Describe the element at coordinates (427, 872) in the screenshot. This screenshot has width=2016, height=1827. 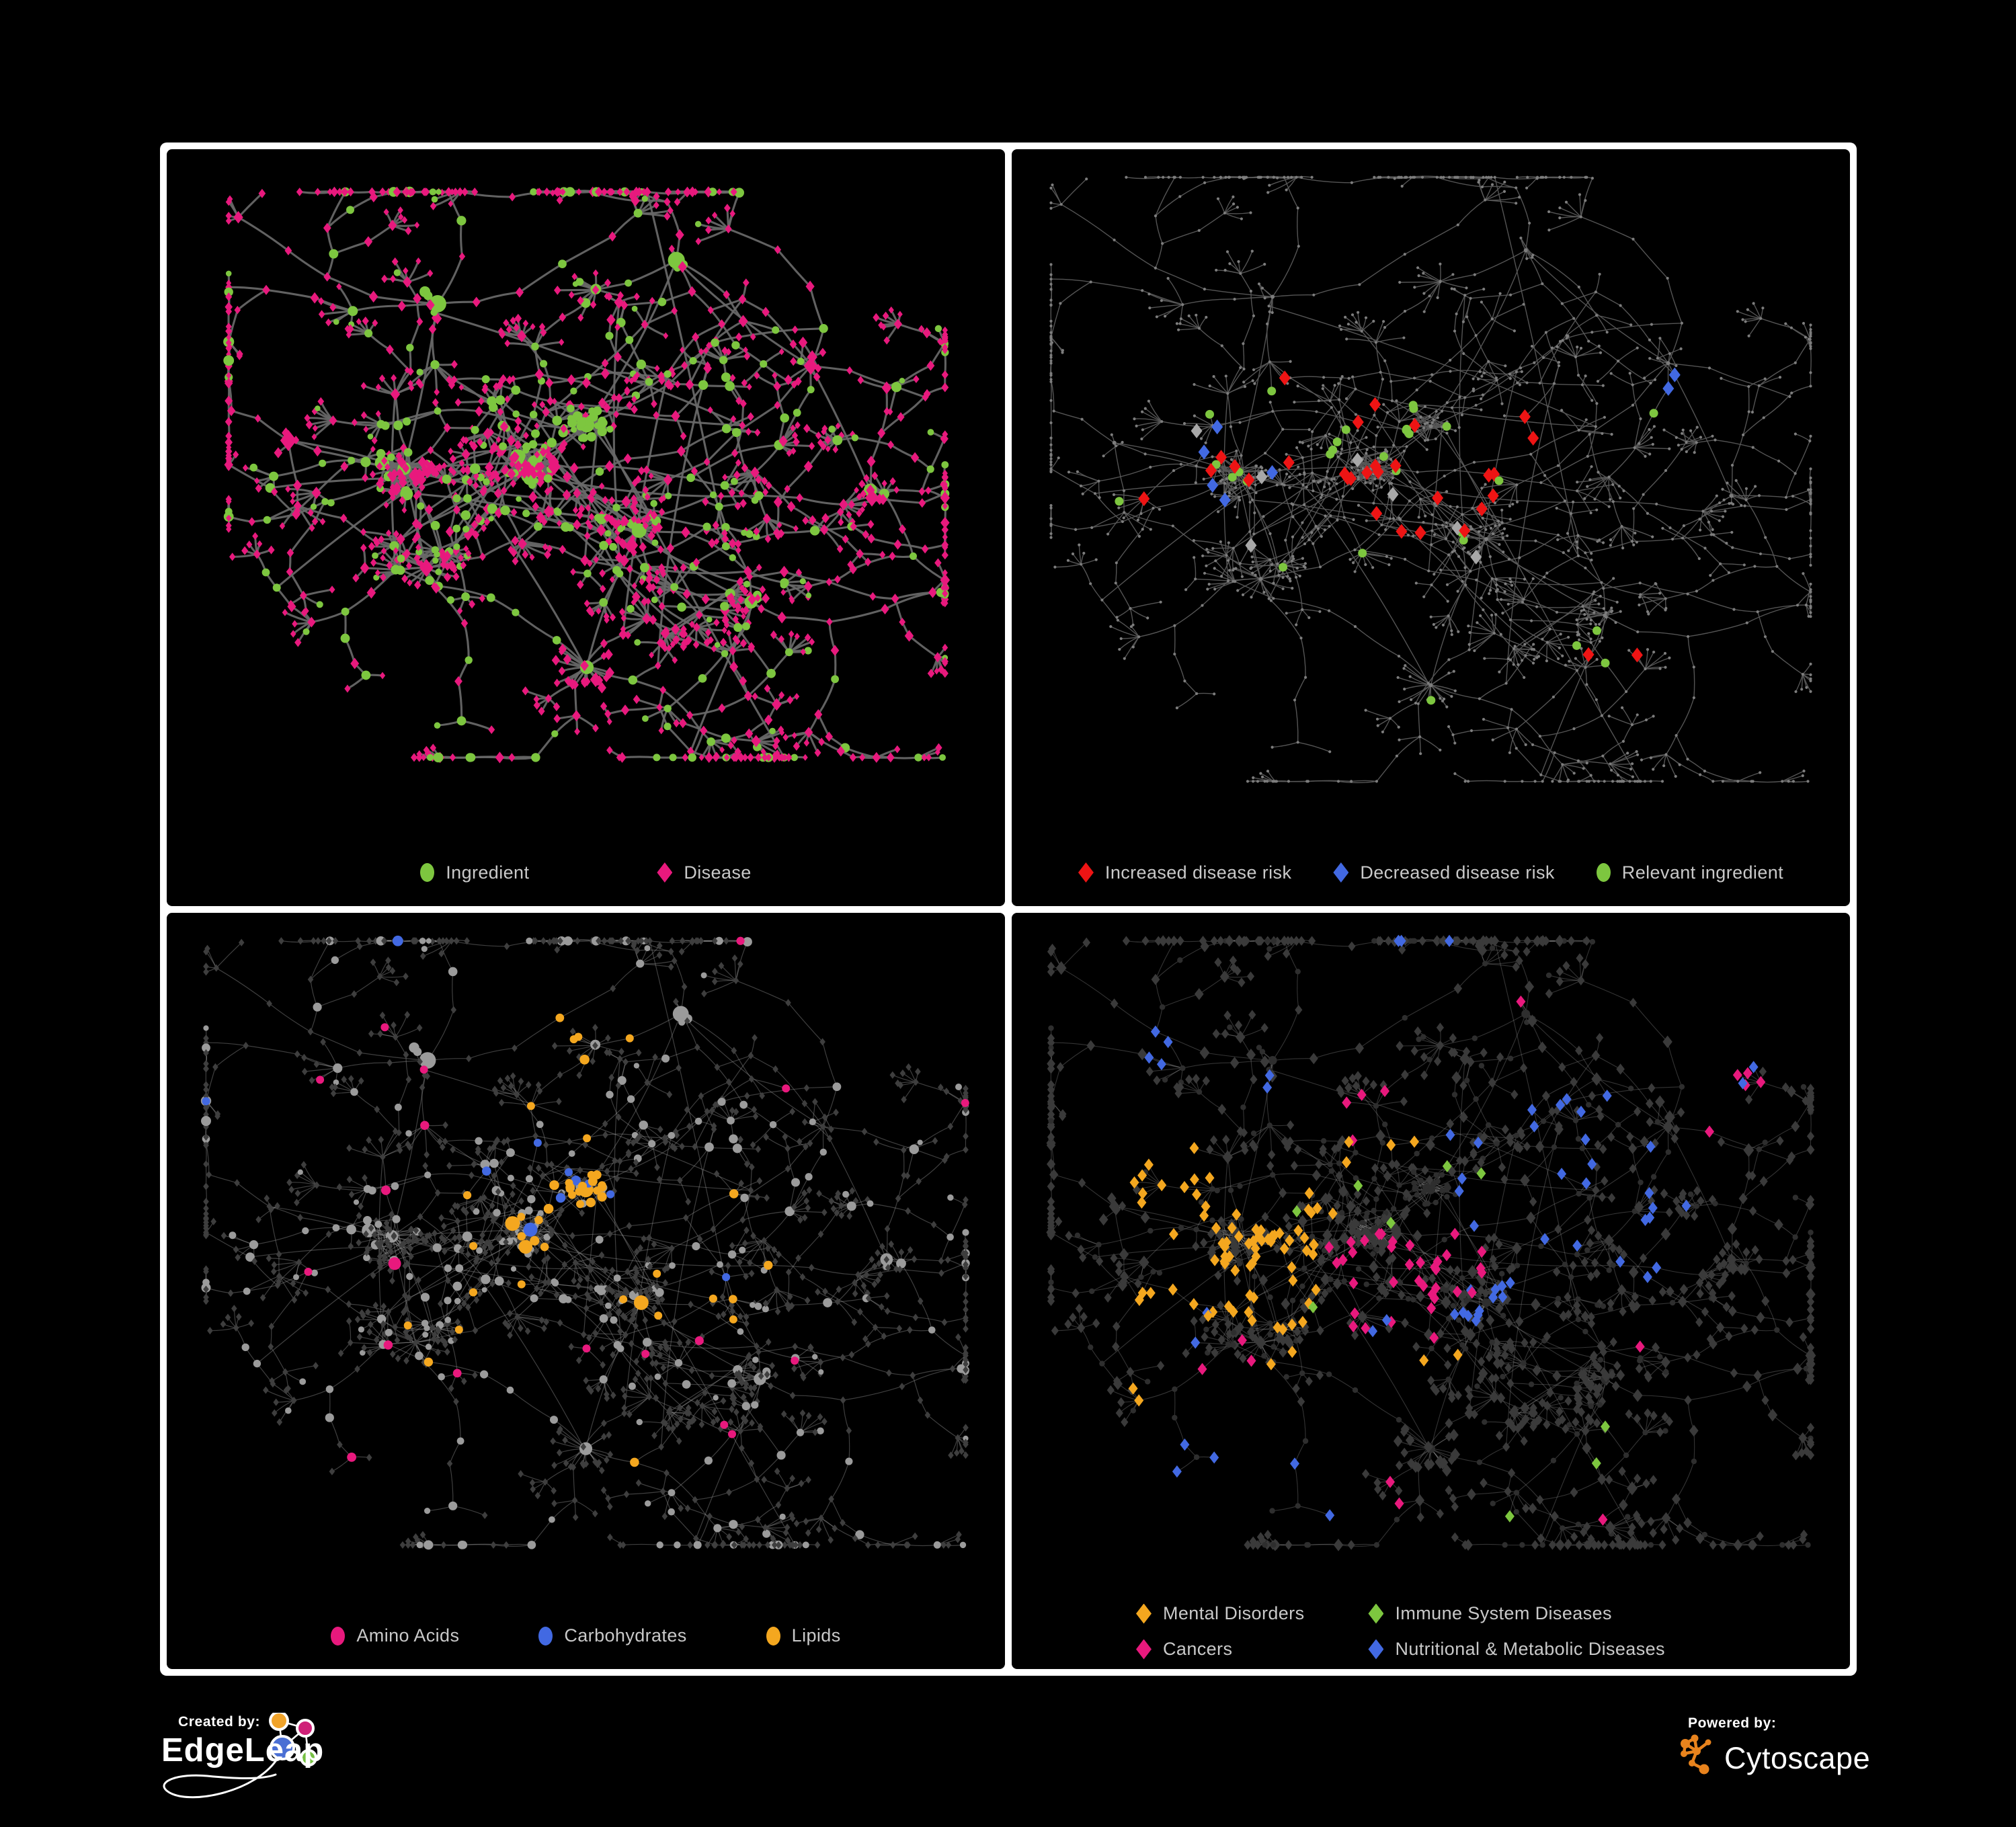
I see `ingredient-circle-marker` at that location.